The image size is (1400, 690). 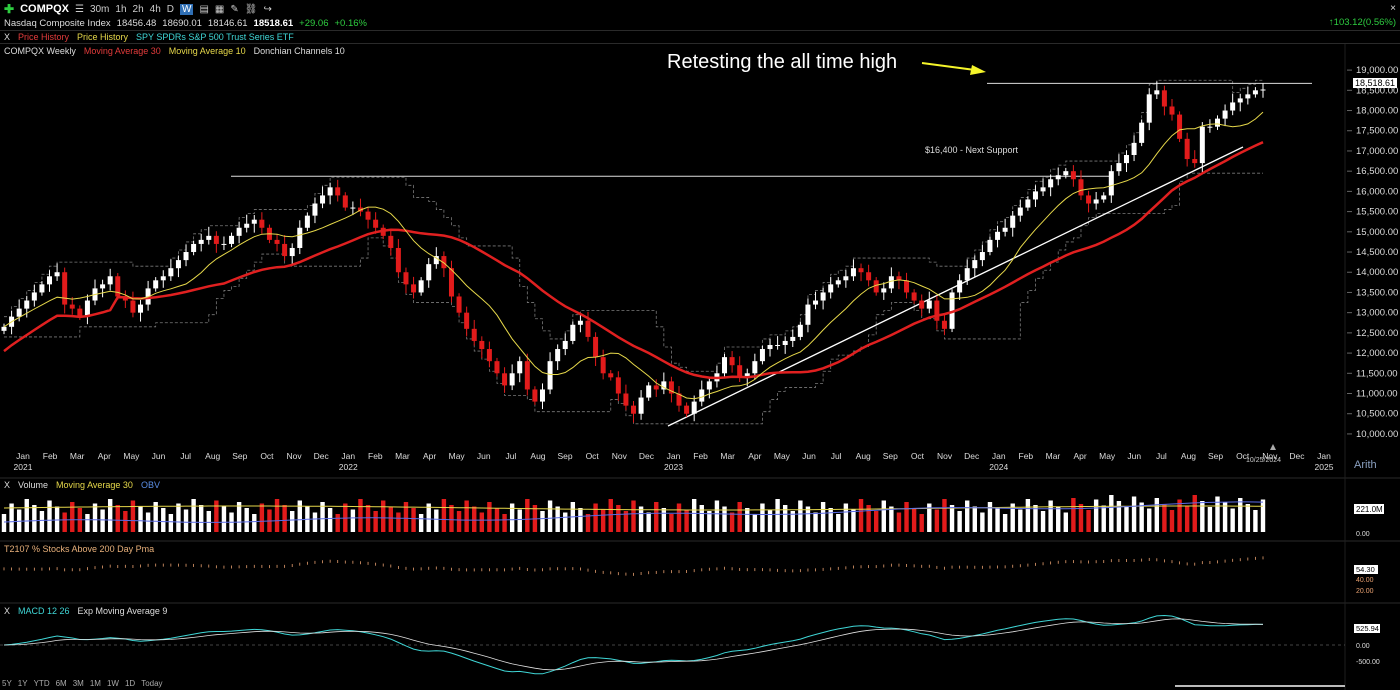 What do you see at coordinates (633, 644) in the screenshot?
I see `macd-line` at bounding box center [633, 644].